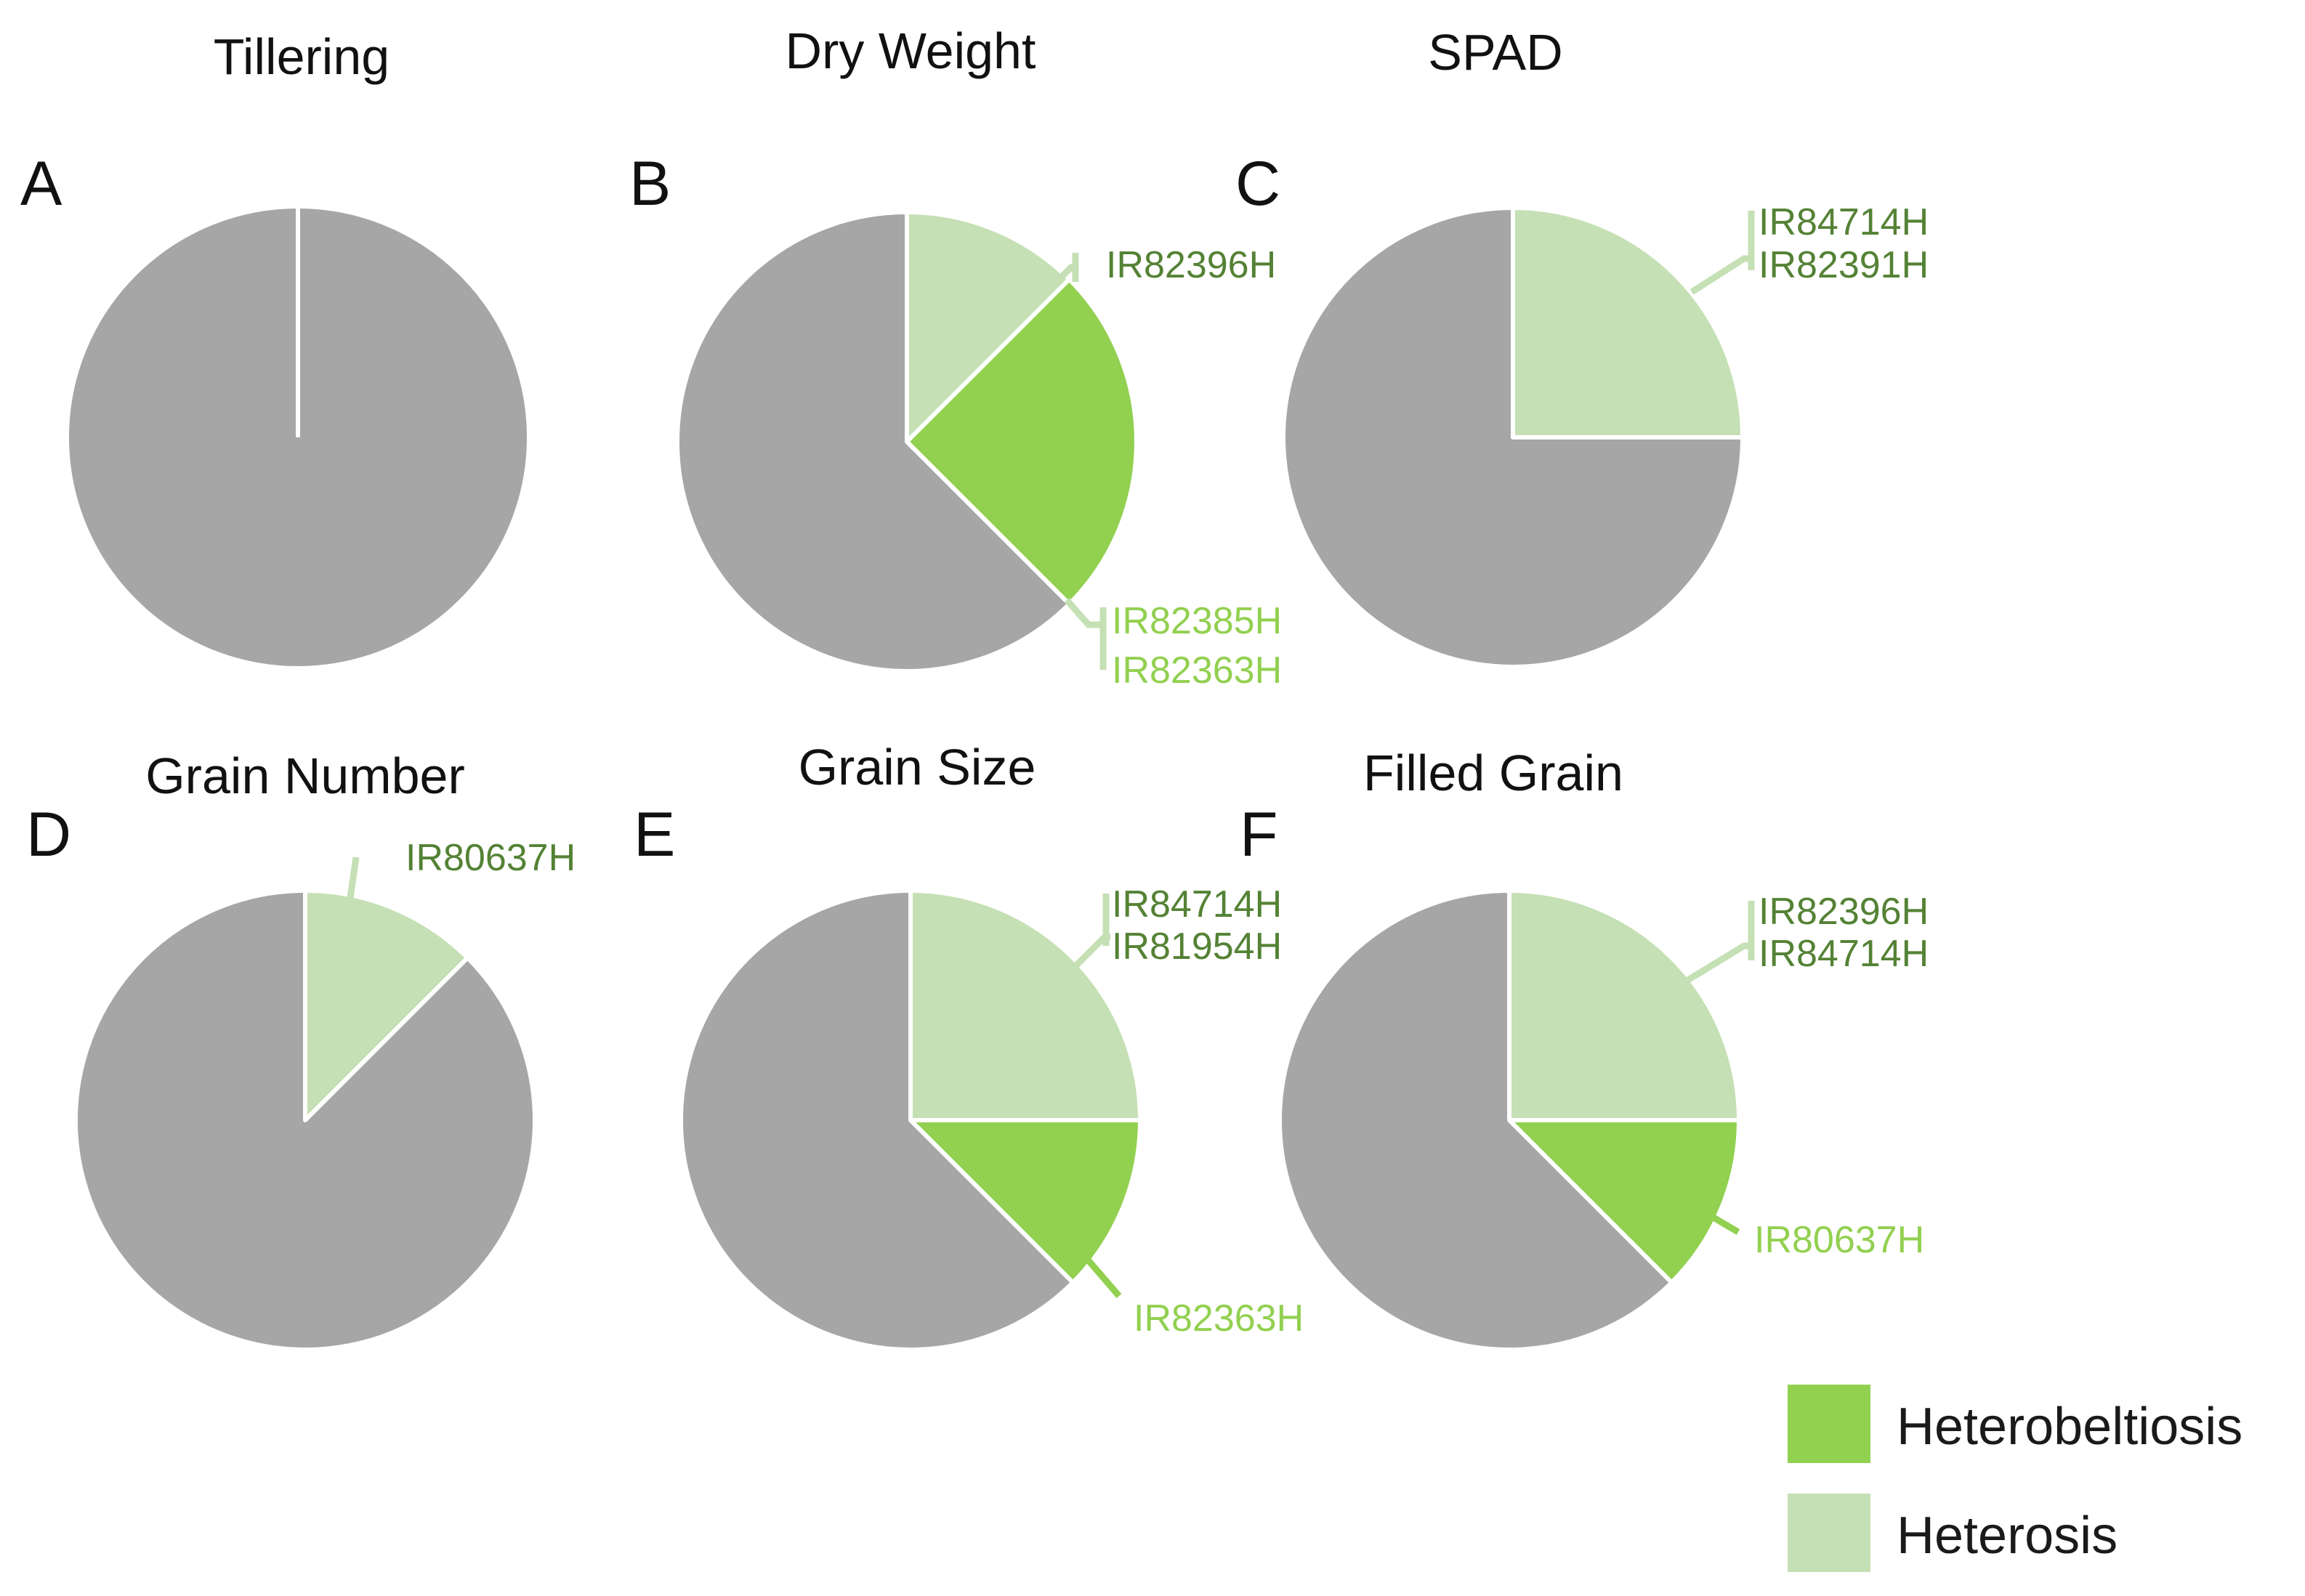 The image size is (2305, 1596). I want to click on callout-label: IR82391H, so click(1844, 265).